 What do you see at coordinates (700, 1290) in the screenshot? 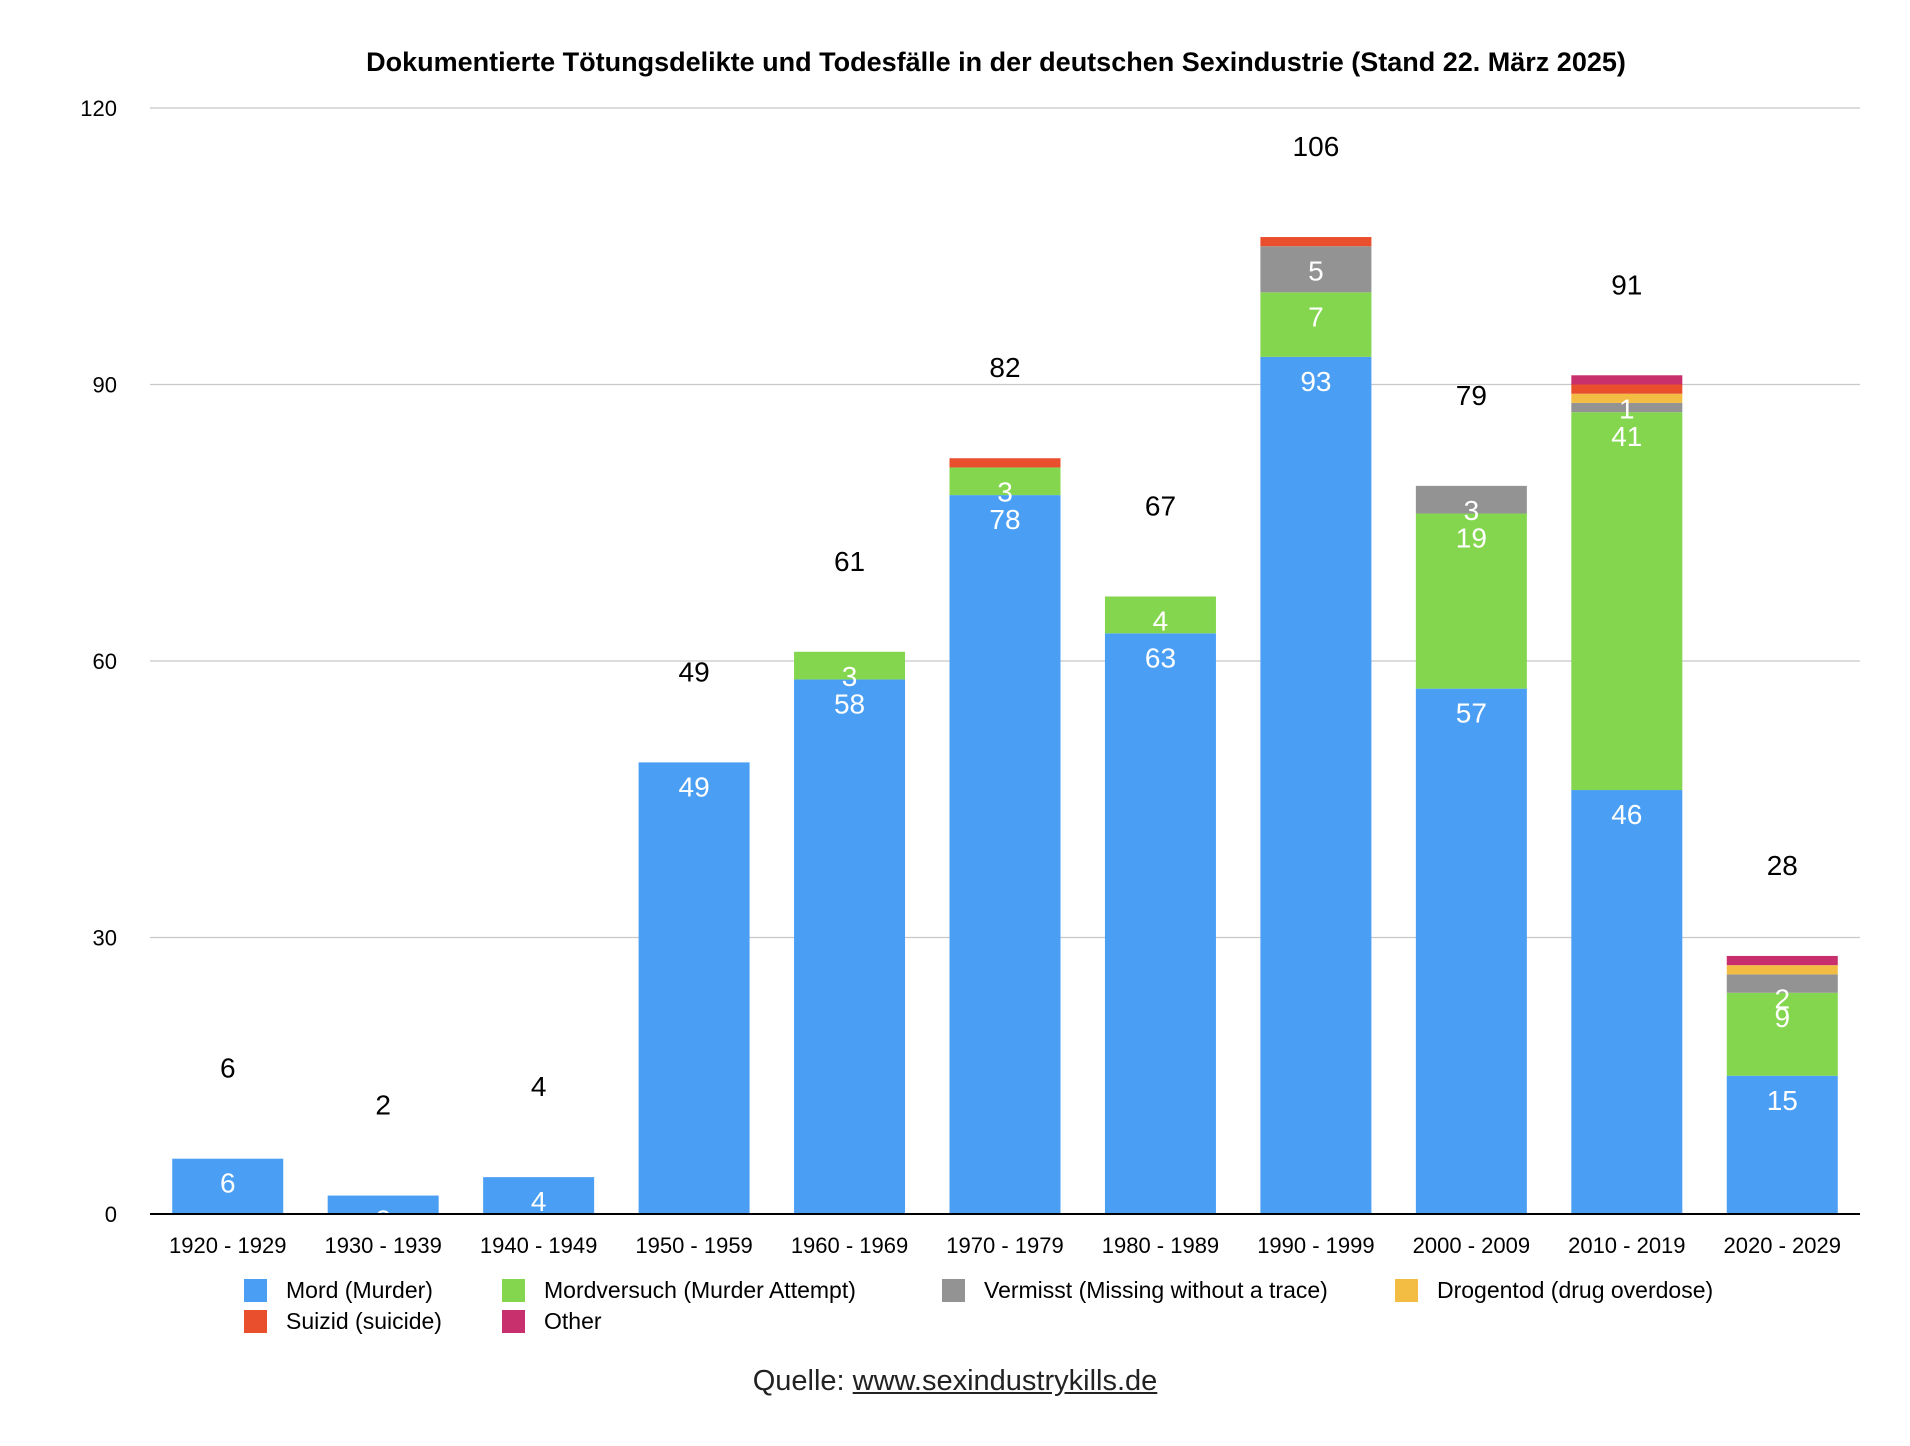
I see `legend-label-mordversuch: Mordversuch (Murder Attempt)` at bounding box center [700, 1290].